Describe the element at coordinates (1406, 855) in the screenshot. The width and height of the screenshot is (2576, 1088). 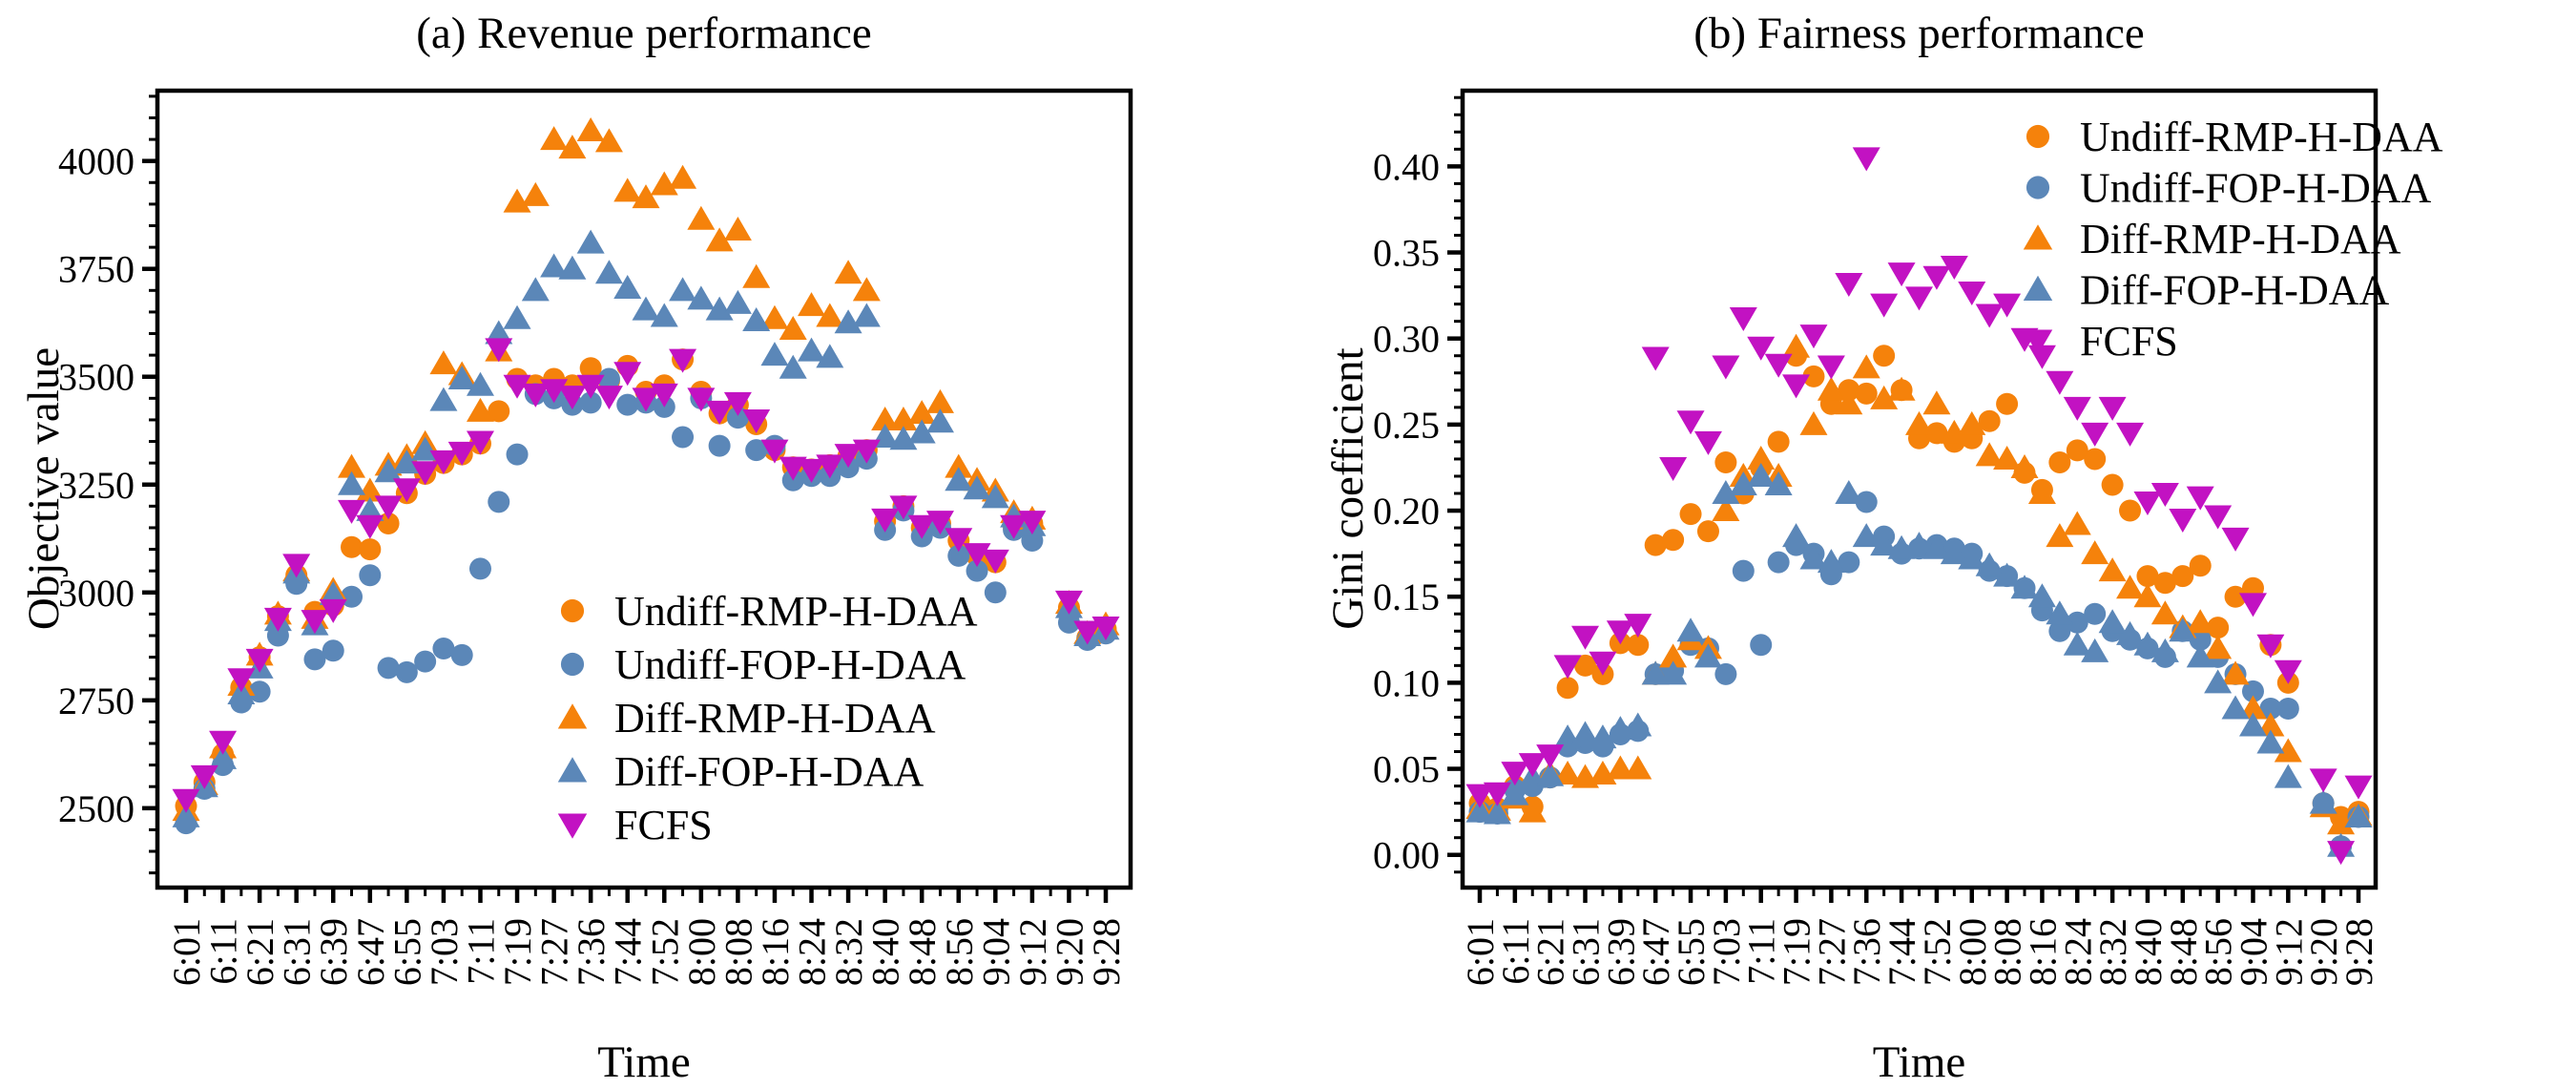
I see `y-tick-label: 0.00` at that location.